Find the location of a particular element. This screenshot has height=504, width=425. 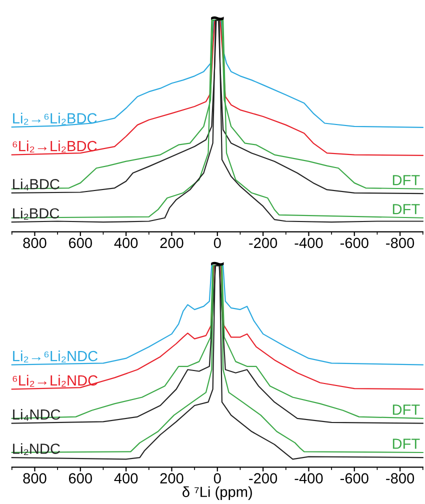

series-label: ⁶Li₂→Li₂NDC is located at coordinates (55, 380).